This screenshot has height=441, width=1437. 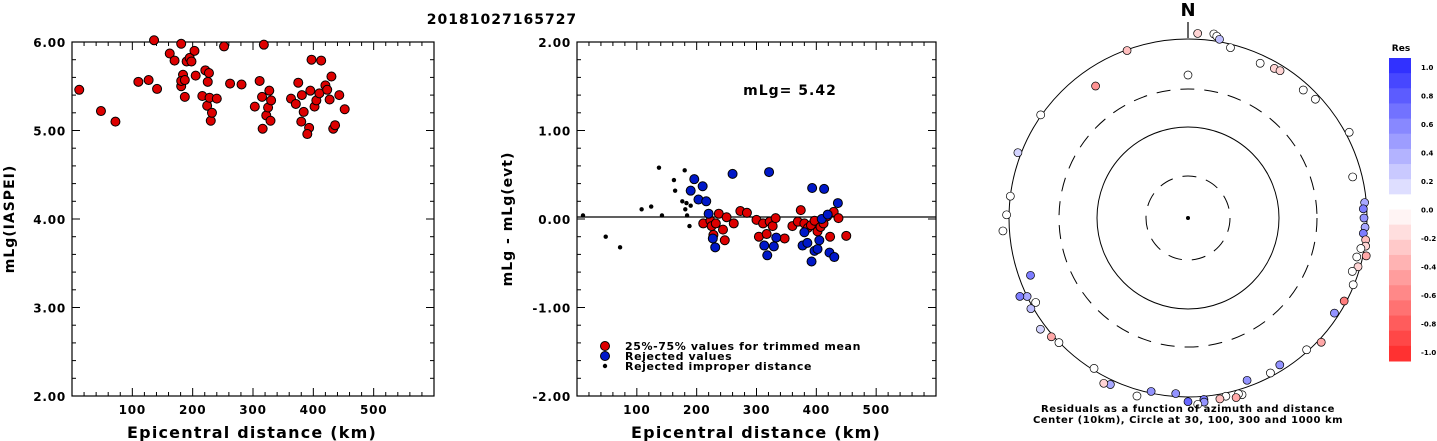 I want to click on ring-100km, so click(x=1188, y=218).